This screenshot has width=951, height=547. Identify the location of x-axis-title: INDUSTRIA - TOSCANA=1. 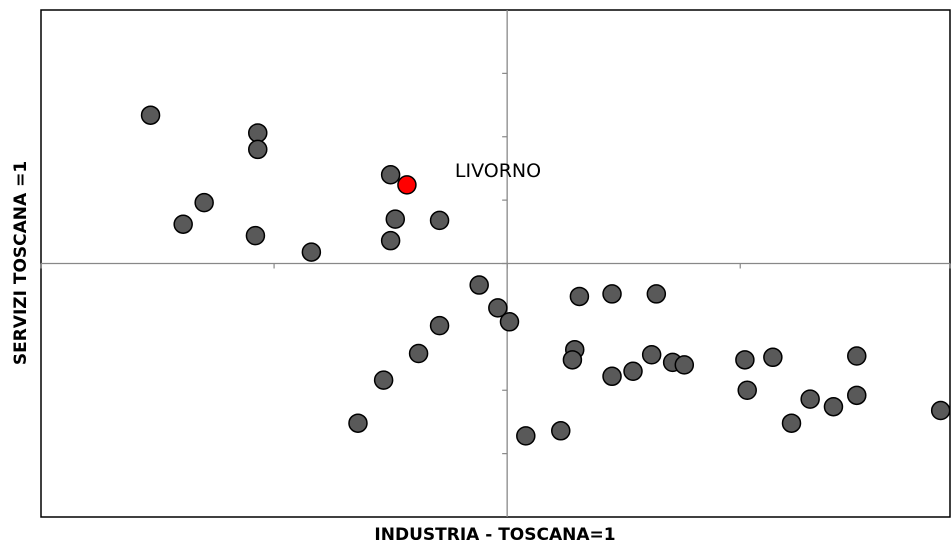
(494, 535).